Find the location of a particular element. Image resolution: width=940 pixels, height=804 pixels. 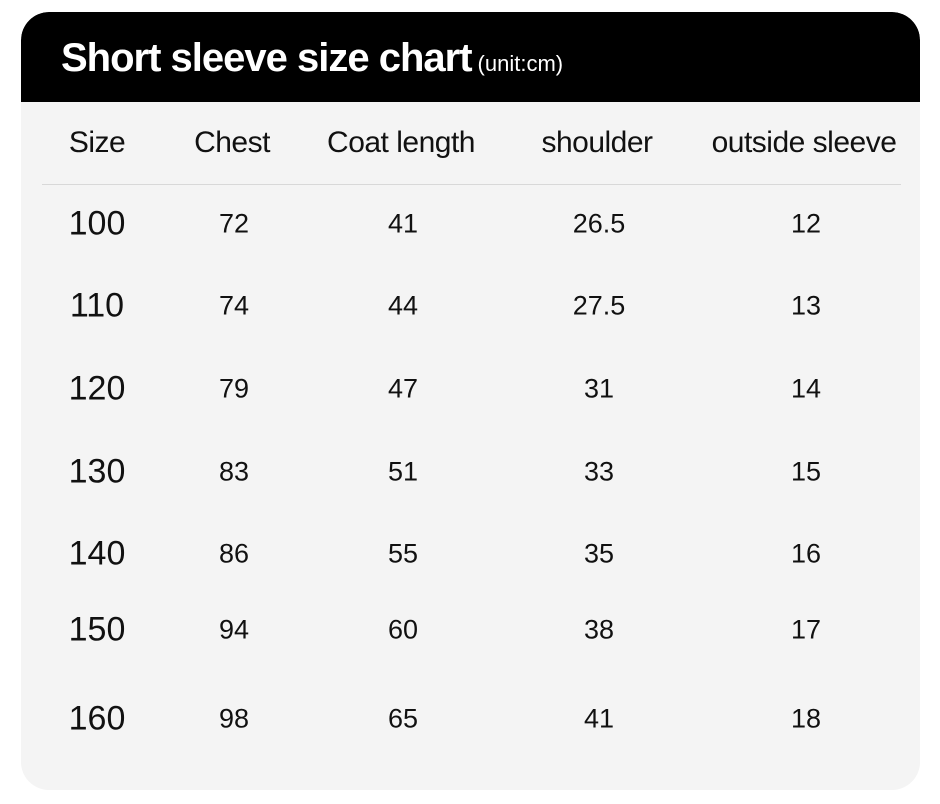

value-cell: 14 is located at coordinates (806, 388).